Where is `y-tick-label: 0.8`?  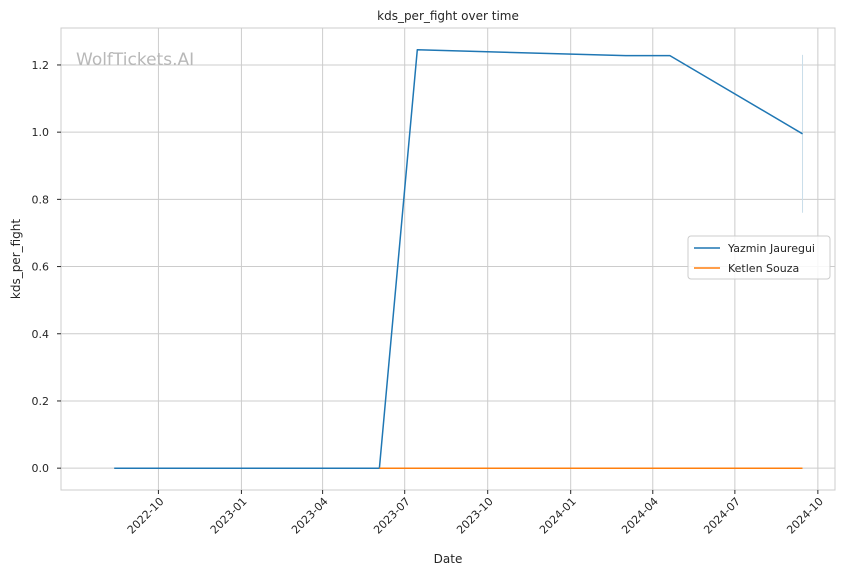
y-tick-label: 0.8 is located at coordinates (41, 199).